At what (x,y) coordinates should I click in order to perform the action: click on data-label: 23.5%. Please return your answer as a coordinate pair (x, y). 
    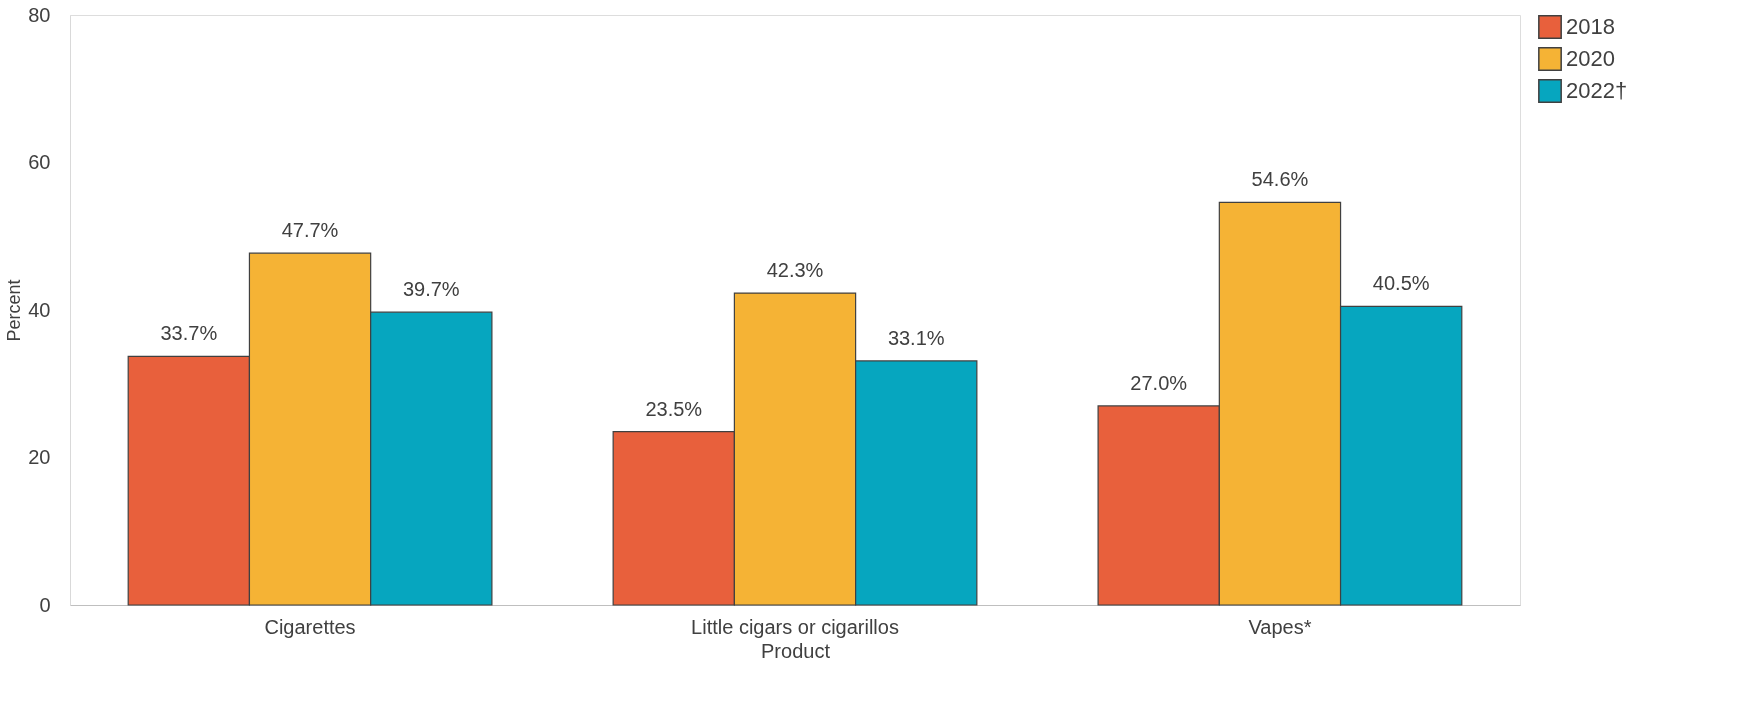
    Looking at the image, I should click on (674, 408).